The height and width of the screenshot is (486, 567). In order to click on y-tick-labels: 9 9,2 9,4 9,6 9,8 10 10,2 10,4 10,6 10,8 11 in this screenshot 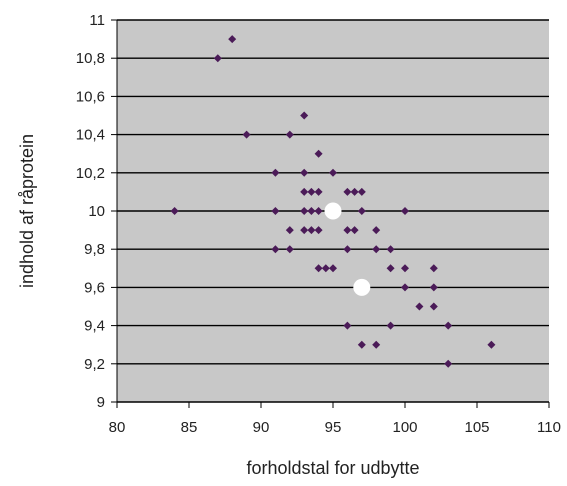, I will do `click(90, 211)`.